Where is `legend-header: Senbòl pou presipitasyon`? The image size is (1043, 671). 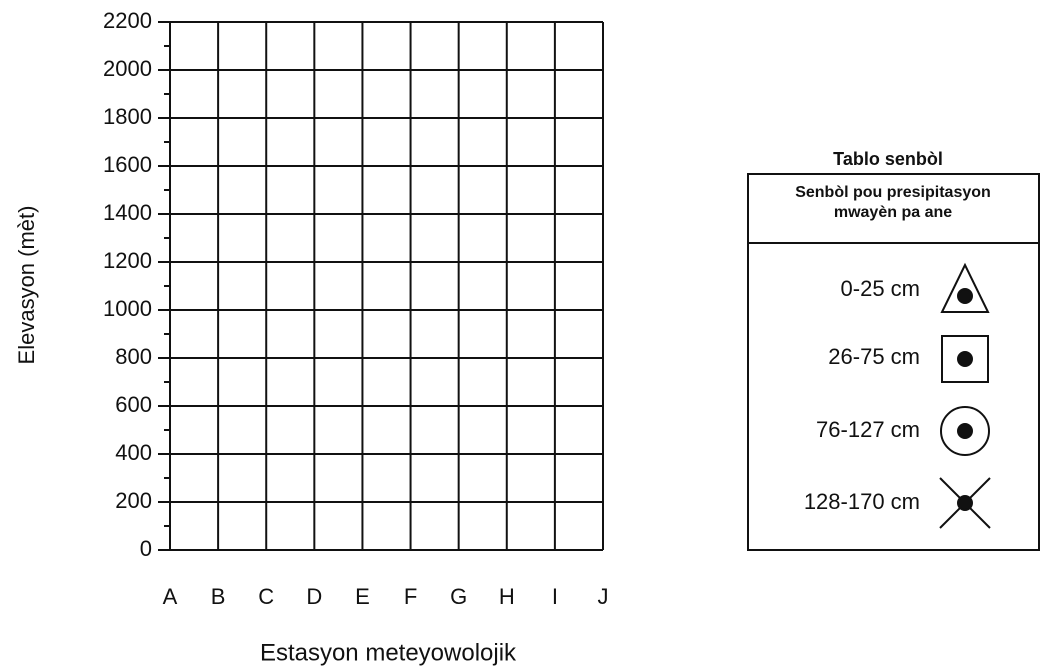 legend-header: Senbòl pou presipitasyon is located at coordinates (893, 192).